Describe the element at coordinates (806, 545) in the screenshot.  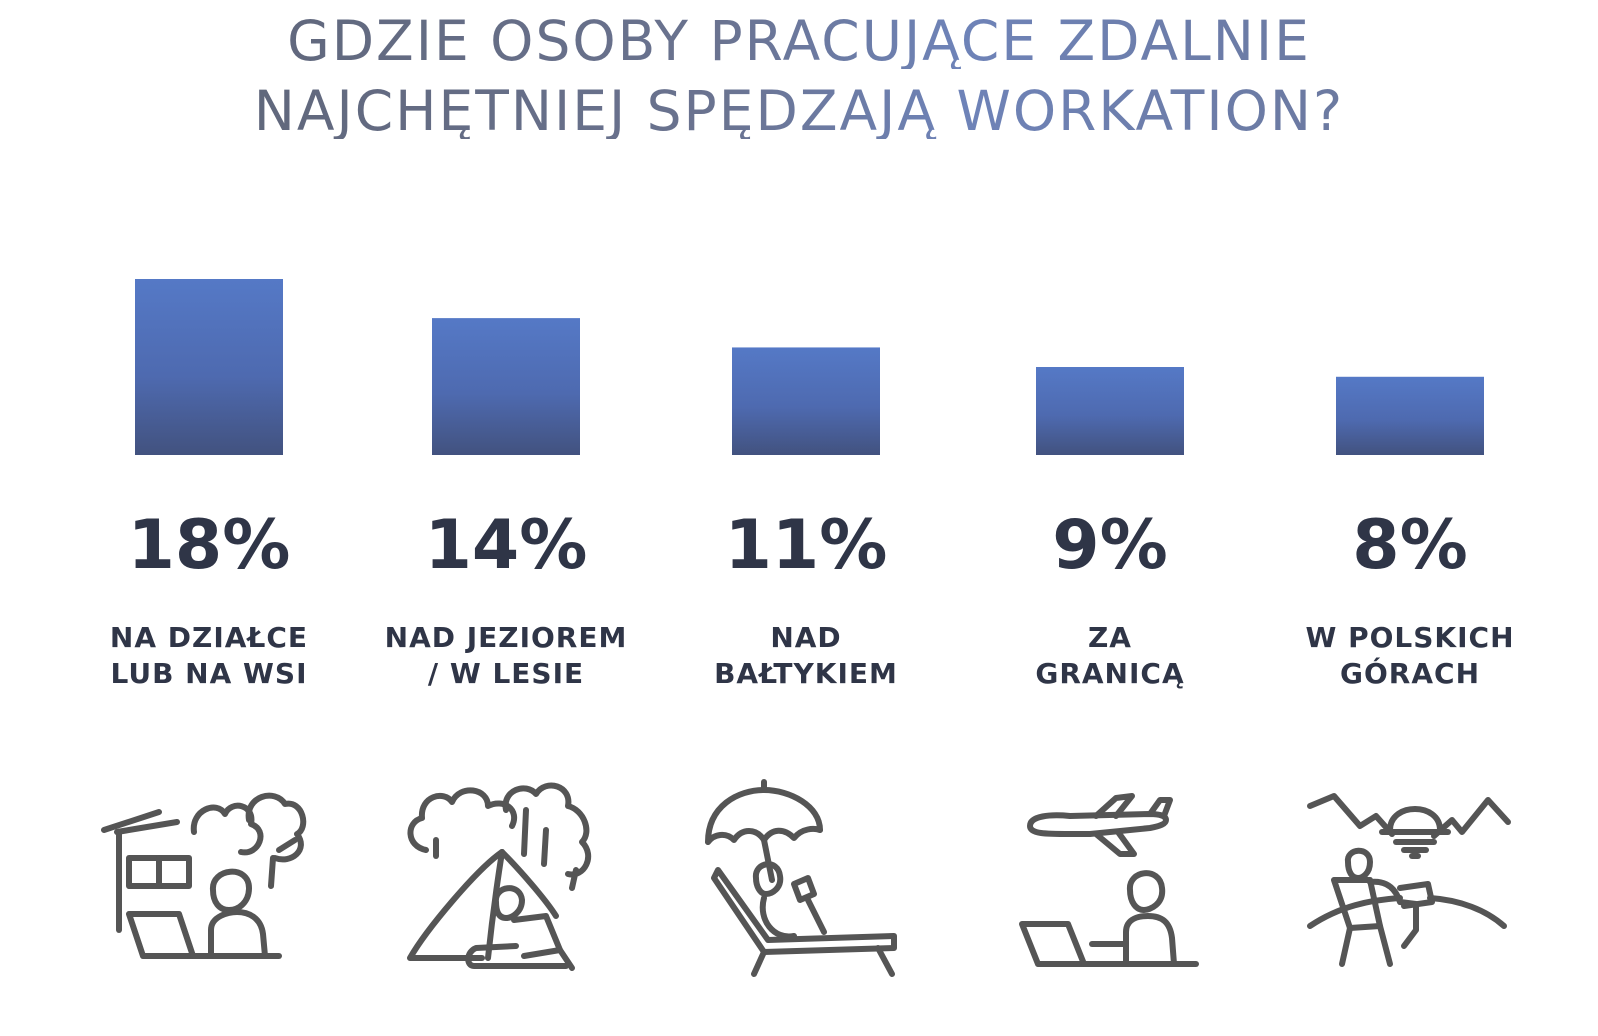
I see `value-label-3: 11%` at that location.